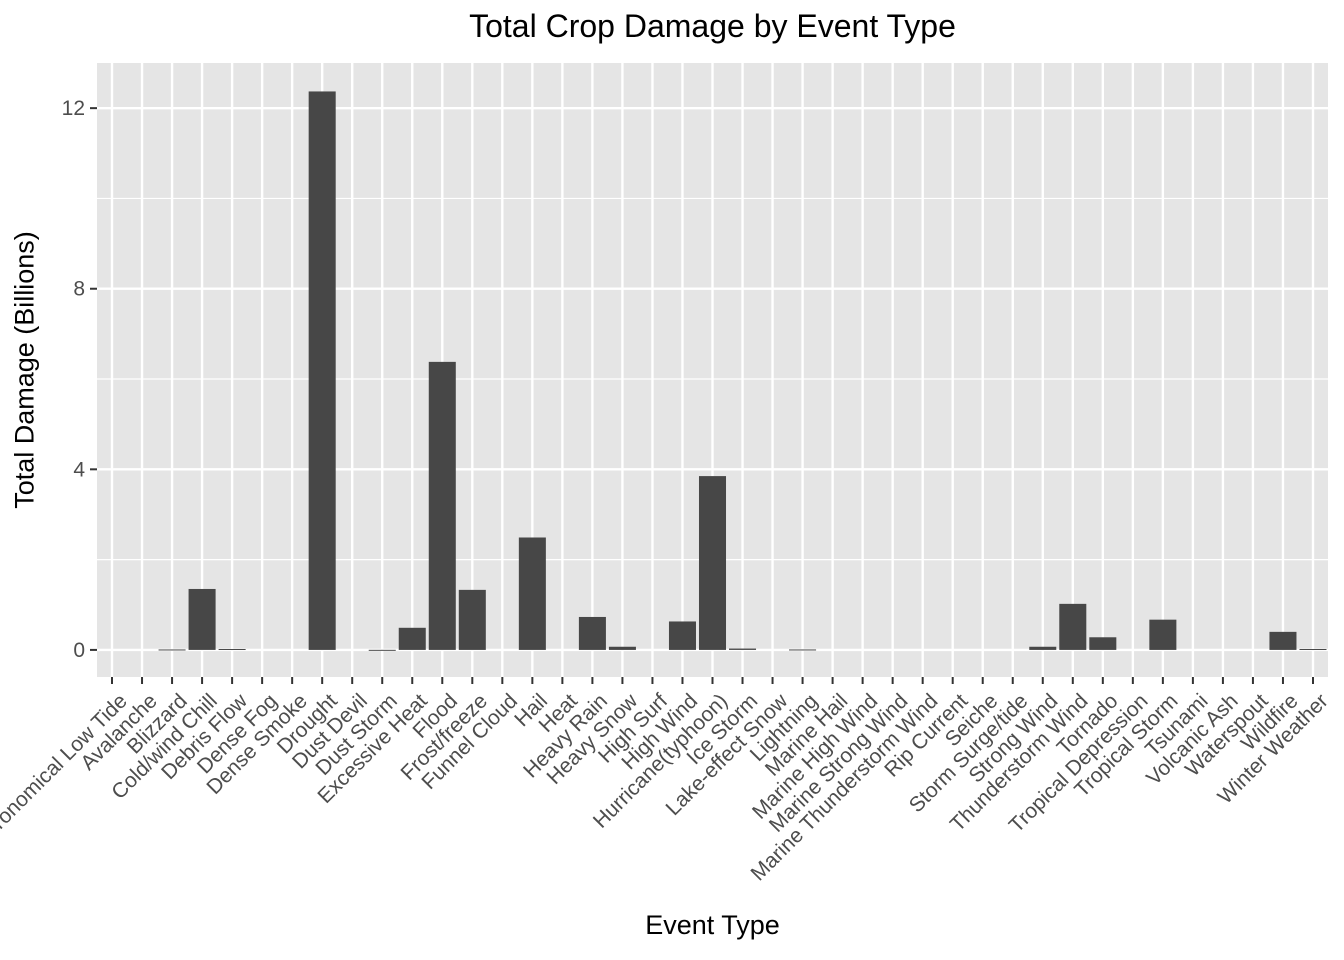  I want to click on x-axis-title: Event Type, so click(712, 925).